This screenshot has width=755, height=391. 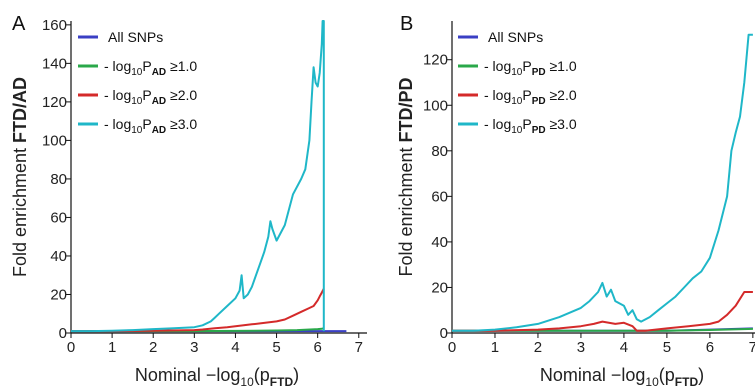 I want to click on panel-letter: A, so click(x=19, y=24).